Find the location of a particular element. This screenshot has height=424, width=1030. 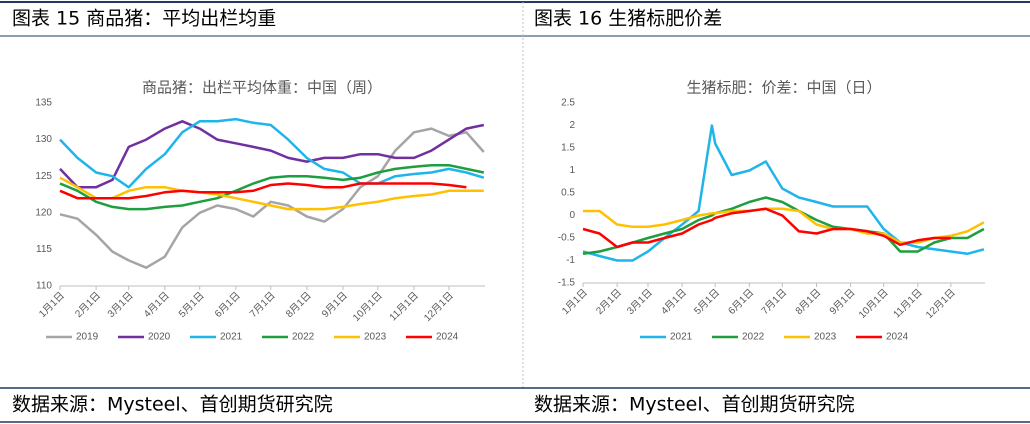

y-tick-label: 125 is located at coordinates (43, 176).